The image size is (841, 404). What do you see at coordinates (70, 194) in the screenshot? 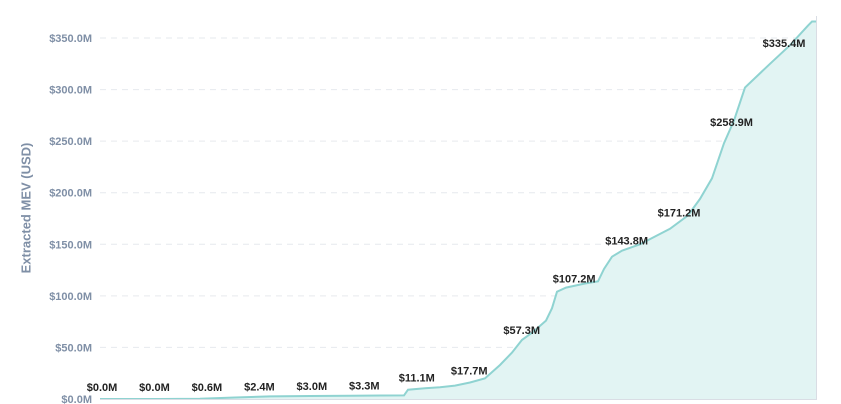
I see `y-tick-label: $200.0M` at bounding box center [70, 194].